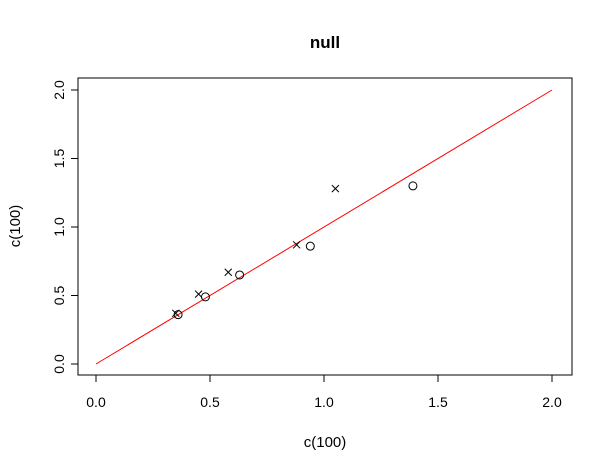 This screenshot has width=611, height=473. Describe the element at coordinates (325, 442) in the screenshot. I see `x-axis-label: c(100)` at that location.